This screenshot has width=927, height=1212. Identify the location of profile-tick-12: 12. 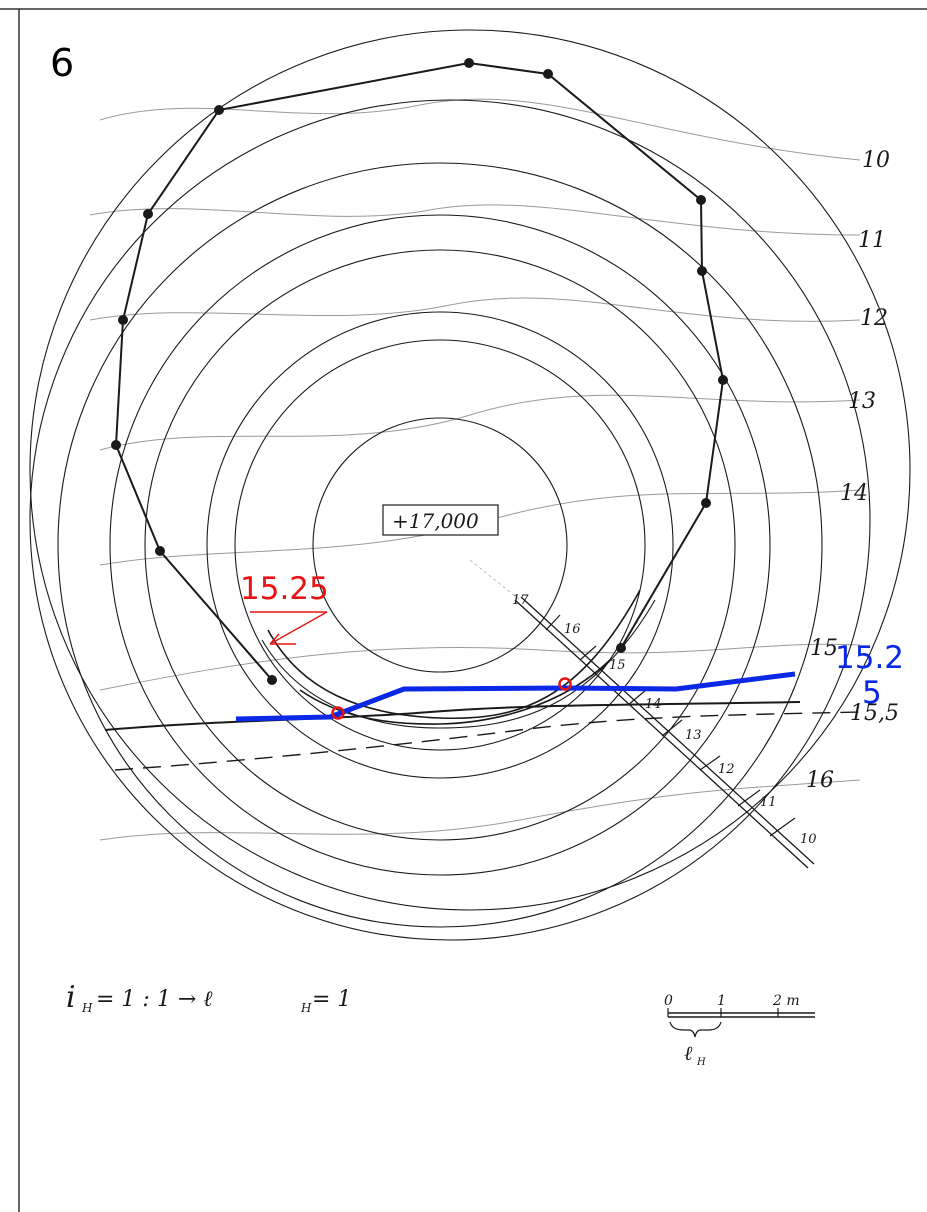
(726, 769).